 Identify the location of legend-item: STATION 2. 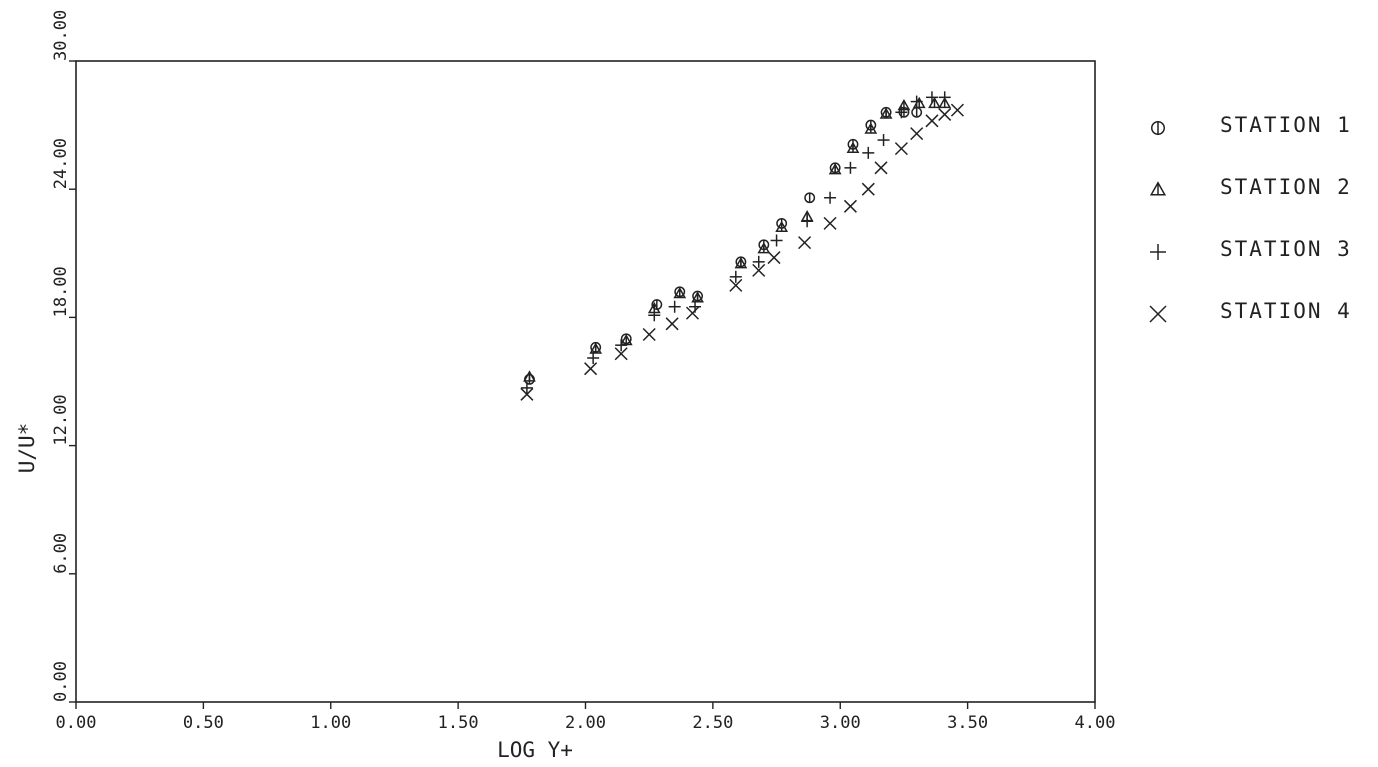
(1250, 187).